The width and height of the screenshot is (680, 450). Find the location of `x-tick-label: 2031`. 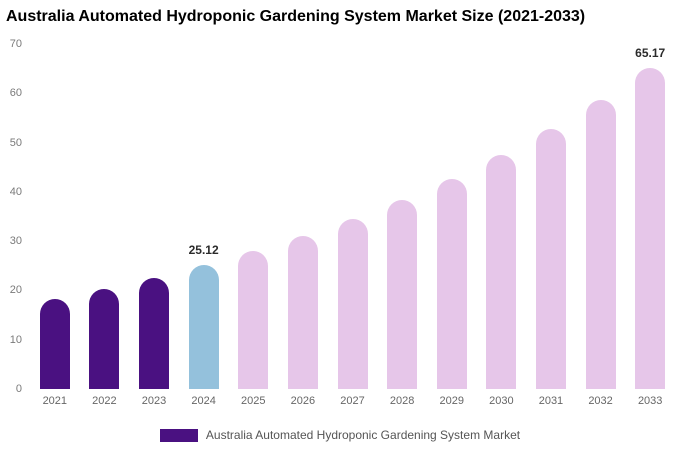

x-tick-label: 2031 is located at coordinates (551, 401).